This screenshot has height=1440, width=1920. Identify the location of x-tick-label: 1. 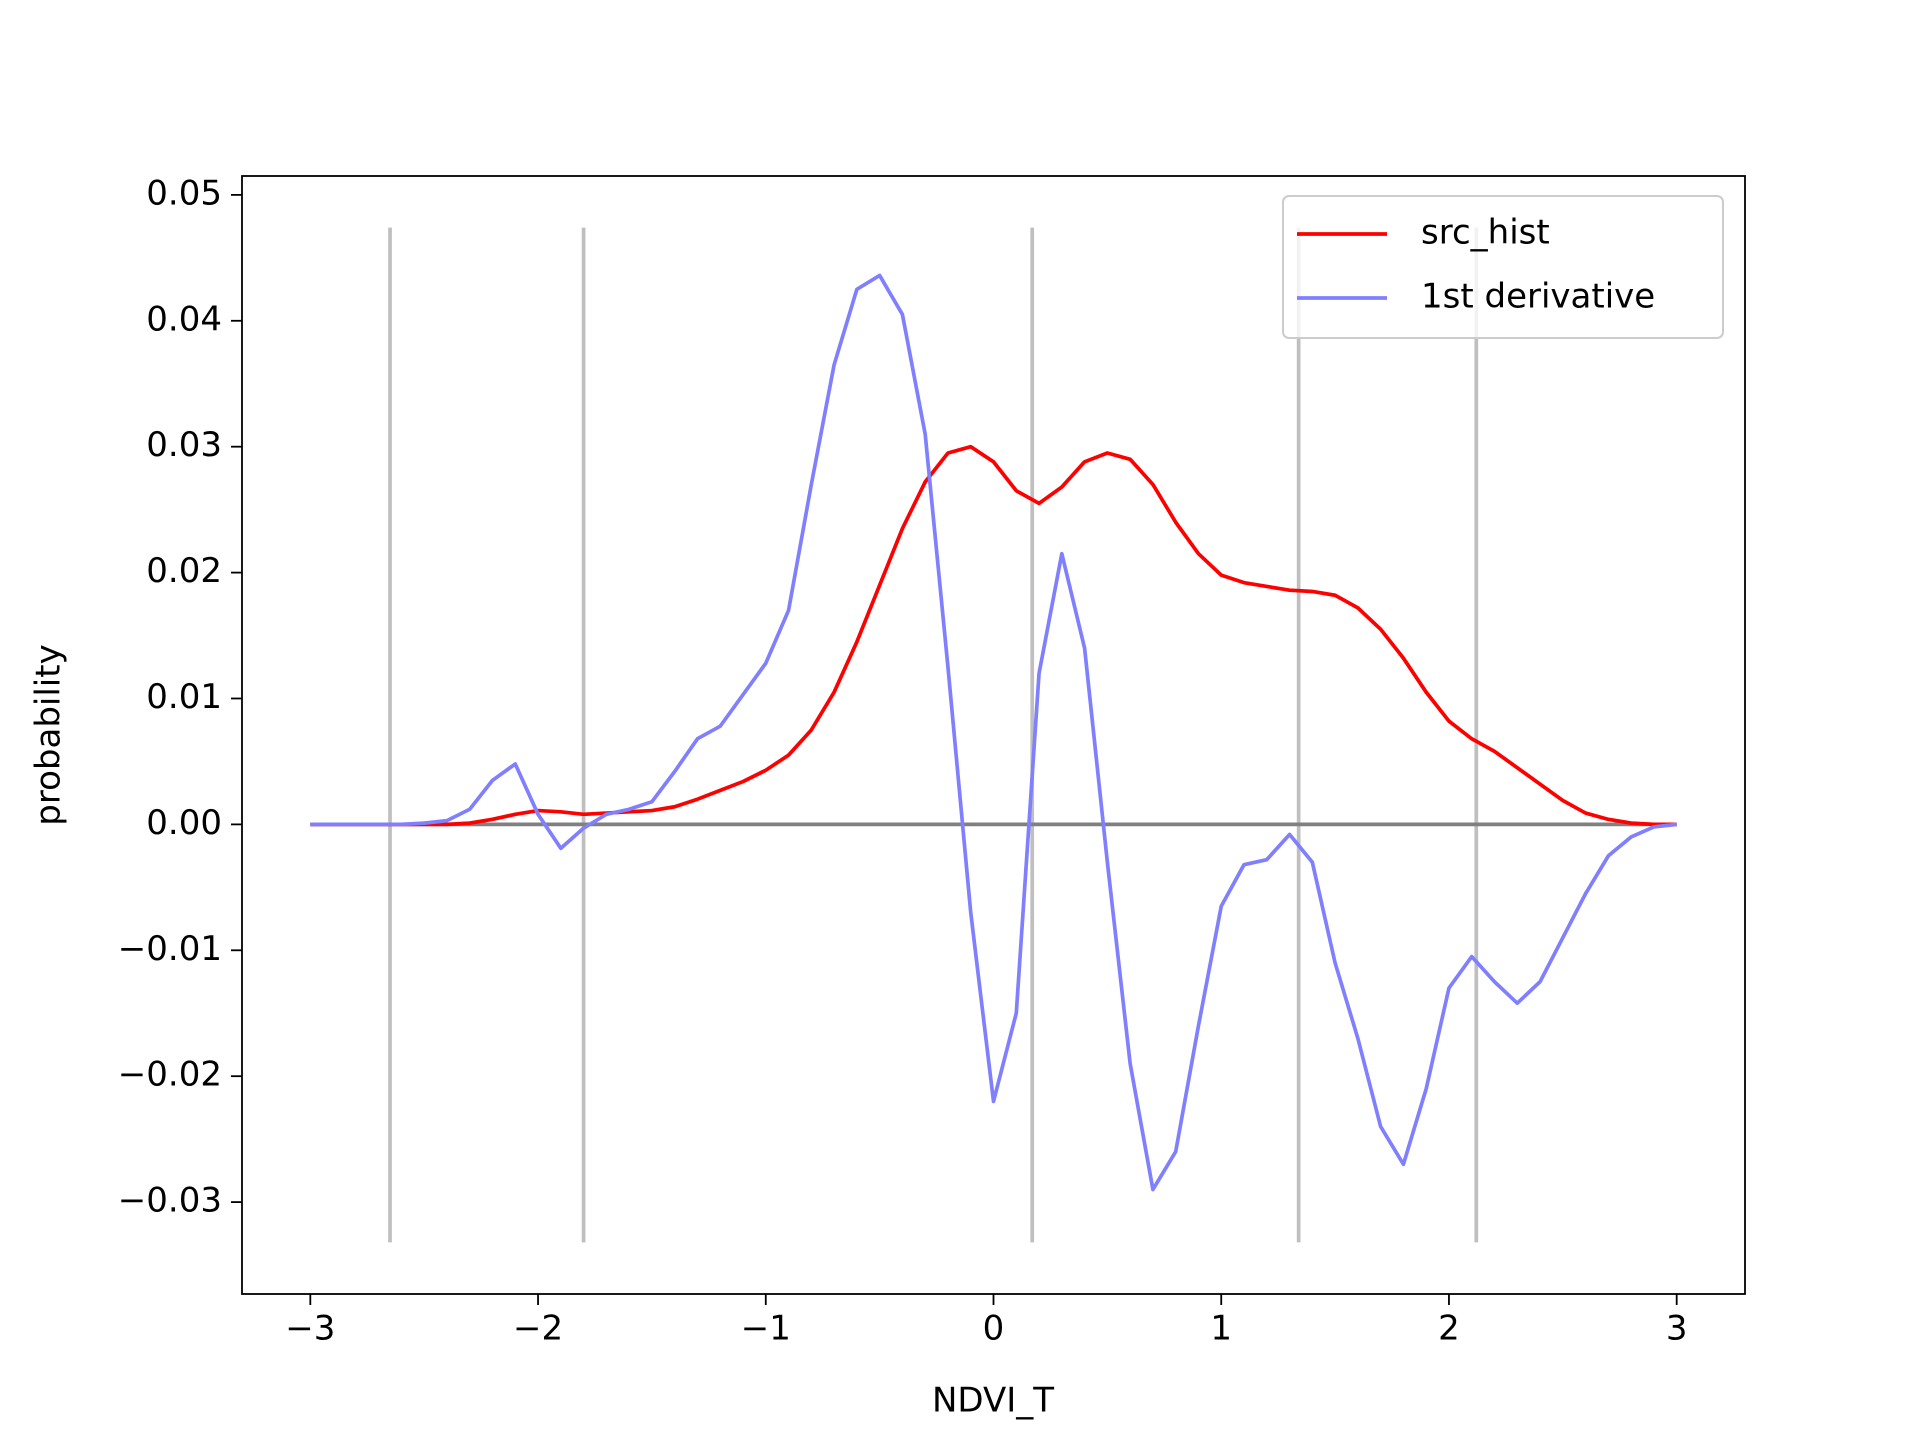
(1221, 1329).